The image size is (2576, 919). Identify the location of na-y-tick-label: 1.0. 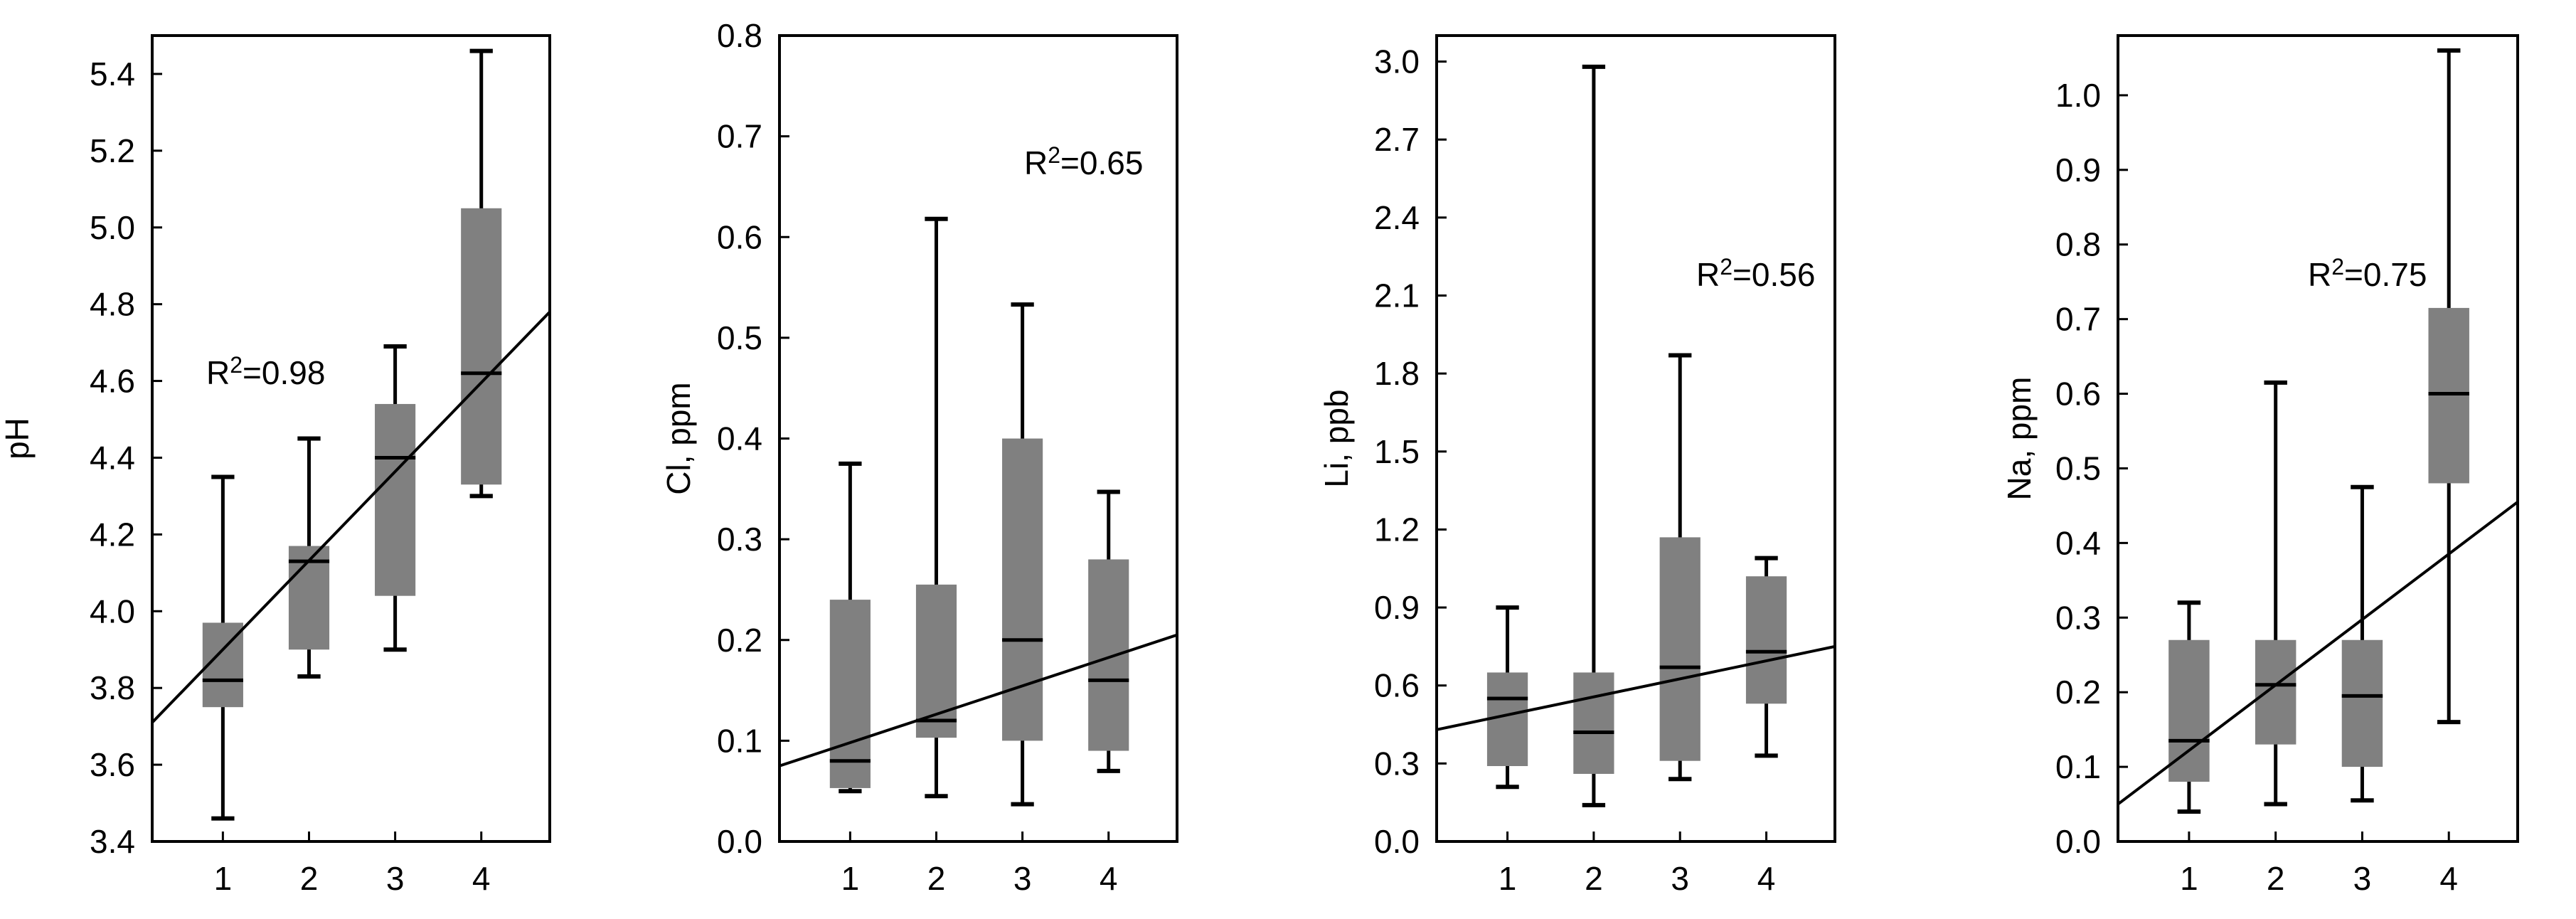
(2078, 95).